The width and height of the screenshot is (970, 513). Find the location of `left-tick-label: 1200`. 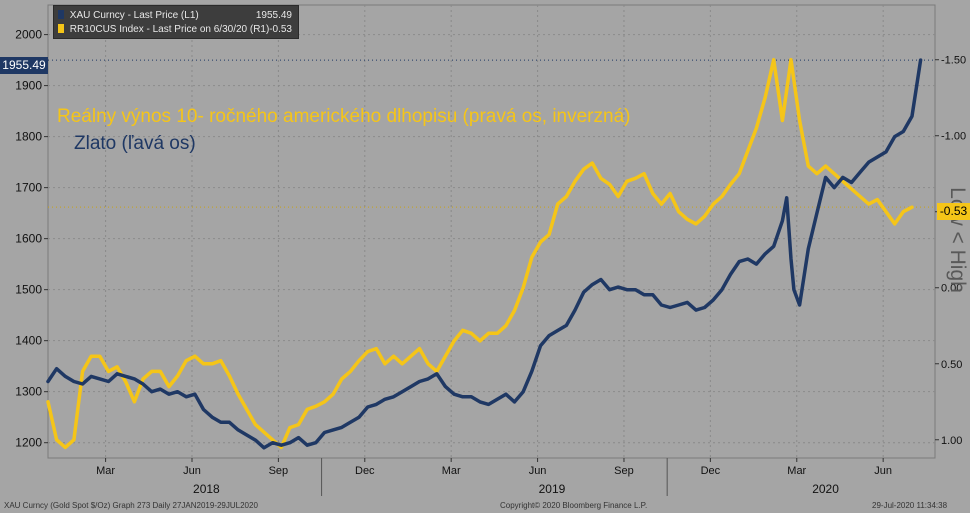

left-tick-label: 1200 is located at coordinates (28, 443).